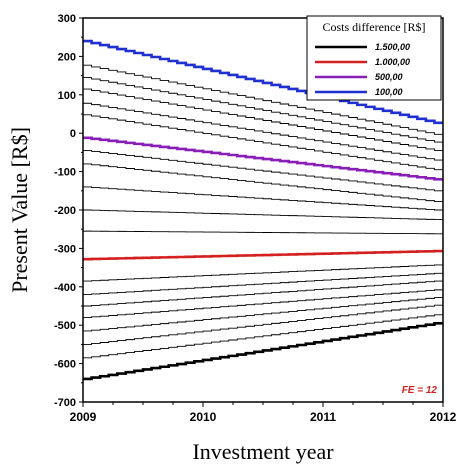 Image resolution: width=474 pixels, height=474 pixels. Describe the element at coordinates (65, 173) in the screenshot. I see `y-tick-label: -100` at that location.